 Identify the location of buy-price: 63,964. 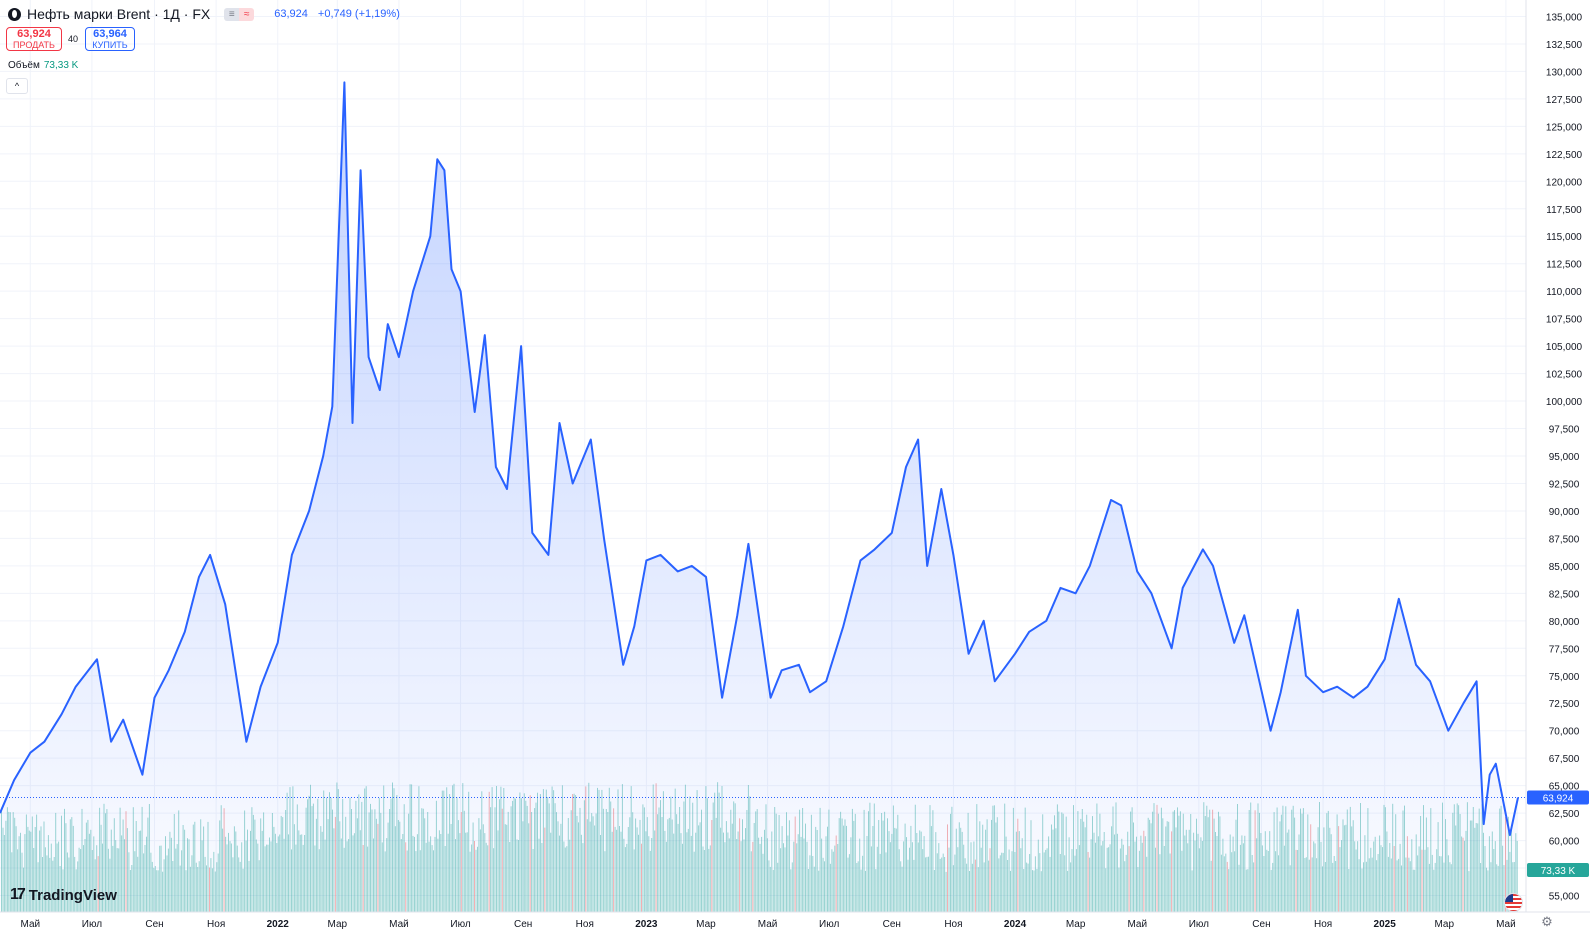
(110, 34).